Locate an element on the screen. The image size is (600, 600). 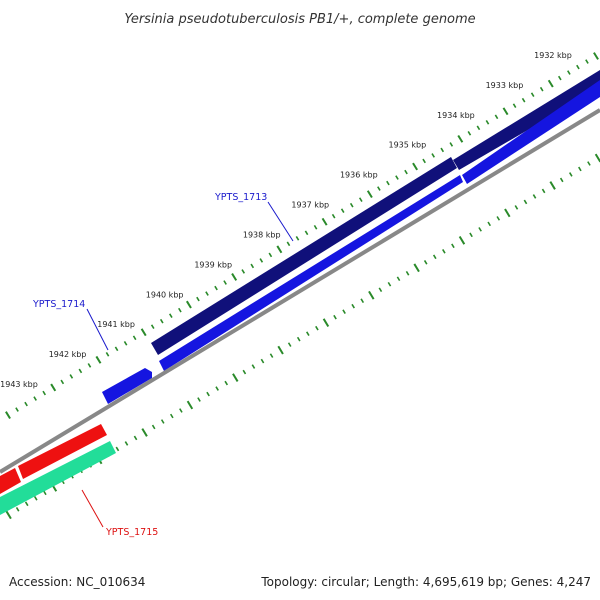
svg-text: YPTS_1715 is located at coordinates (131, 532).